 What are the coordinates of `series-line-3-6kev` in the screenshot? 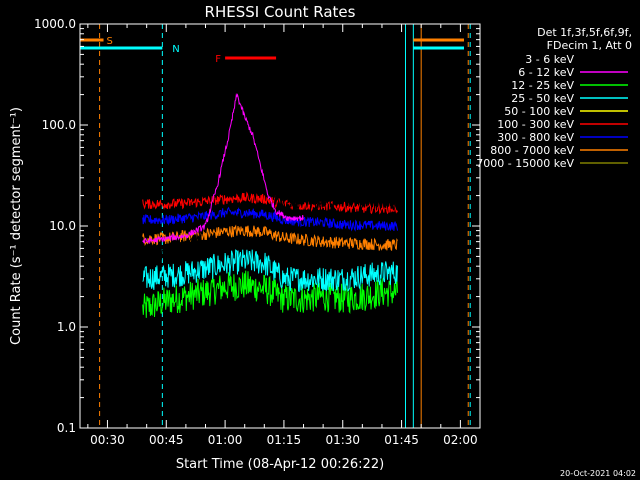 It's located at (270, 186).